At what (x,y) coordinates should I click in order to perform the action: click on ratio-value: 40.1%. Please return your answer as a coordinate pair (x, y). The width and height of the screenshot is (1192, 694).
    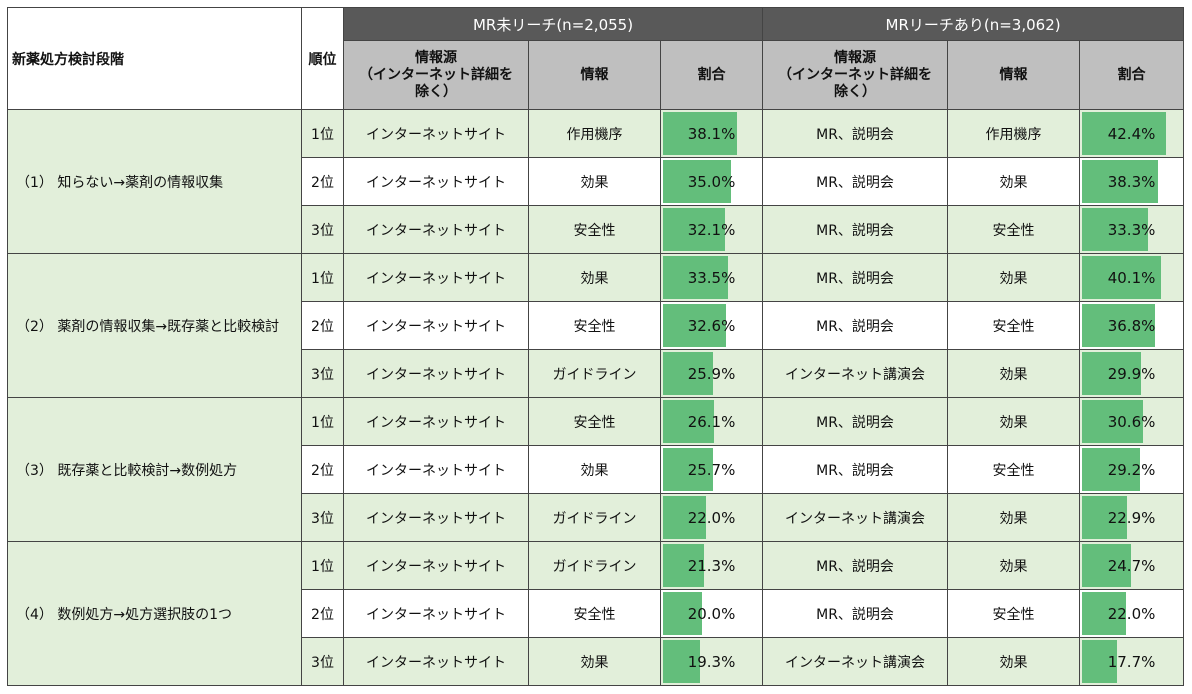
    Looking at the image, I should click on (1131, 277).